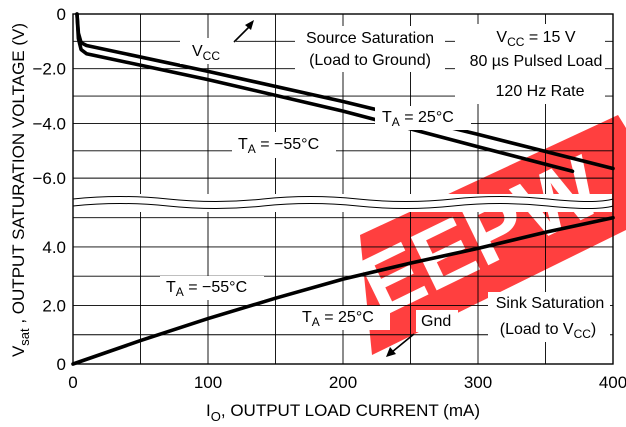  I want to click on source-saturation-subtitle: (Load to Ground), so click(370, 60).